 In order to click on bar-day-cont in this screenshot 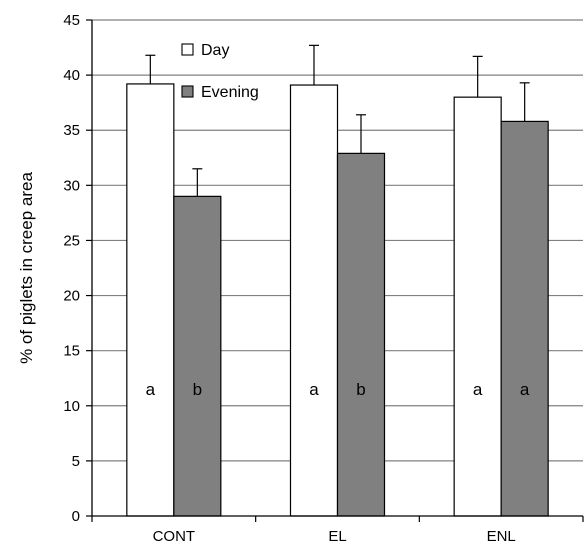, I will do `click(150, 300)`.